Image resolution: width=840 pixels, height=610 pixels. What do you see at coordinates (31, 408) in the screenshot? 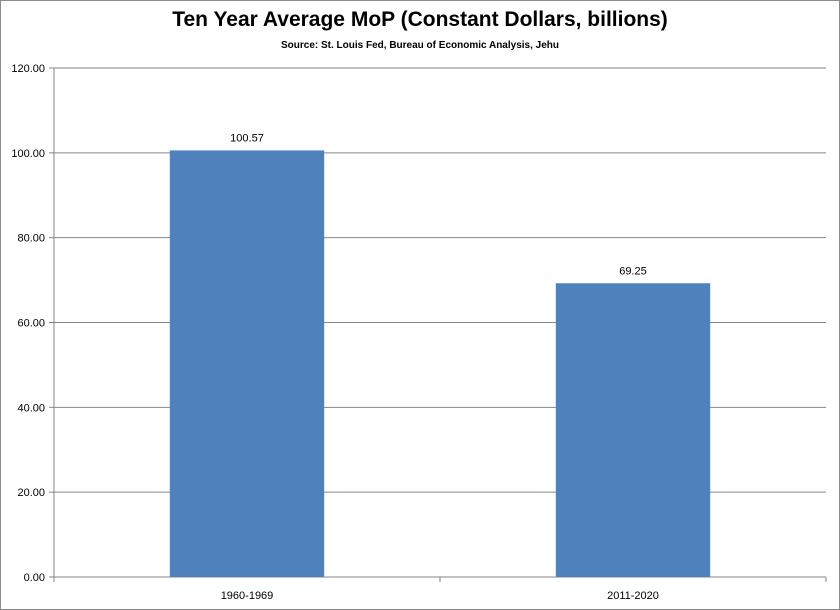
I see `y-tick-label: 40.00` at bounding box center [31, 408].